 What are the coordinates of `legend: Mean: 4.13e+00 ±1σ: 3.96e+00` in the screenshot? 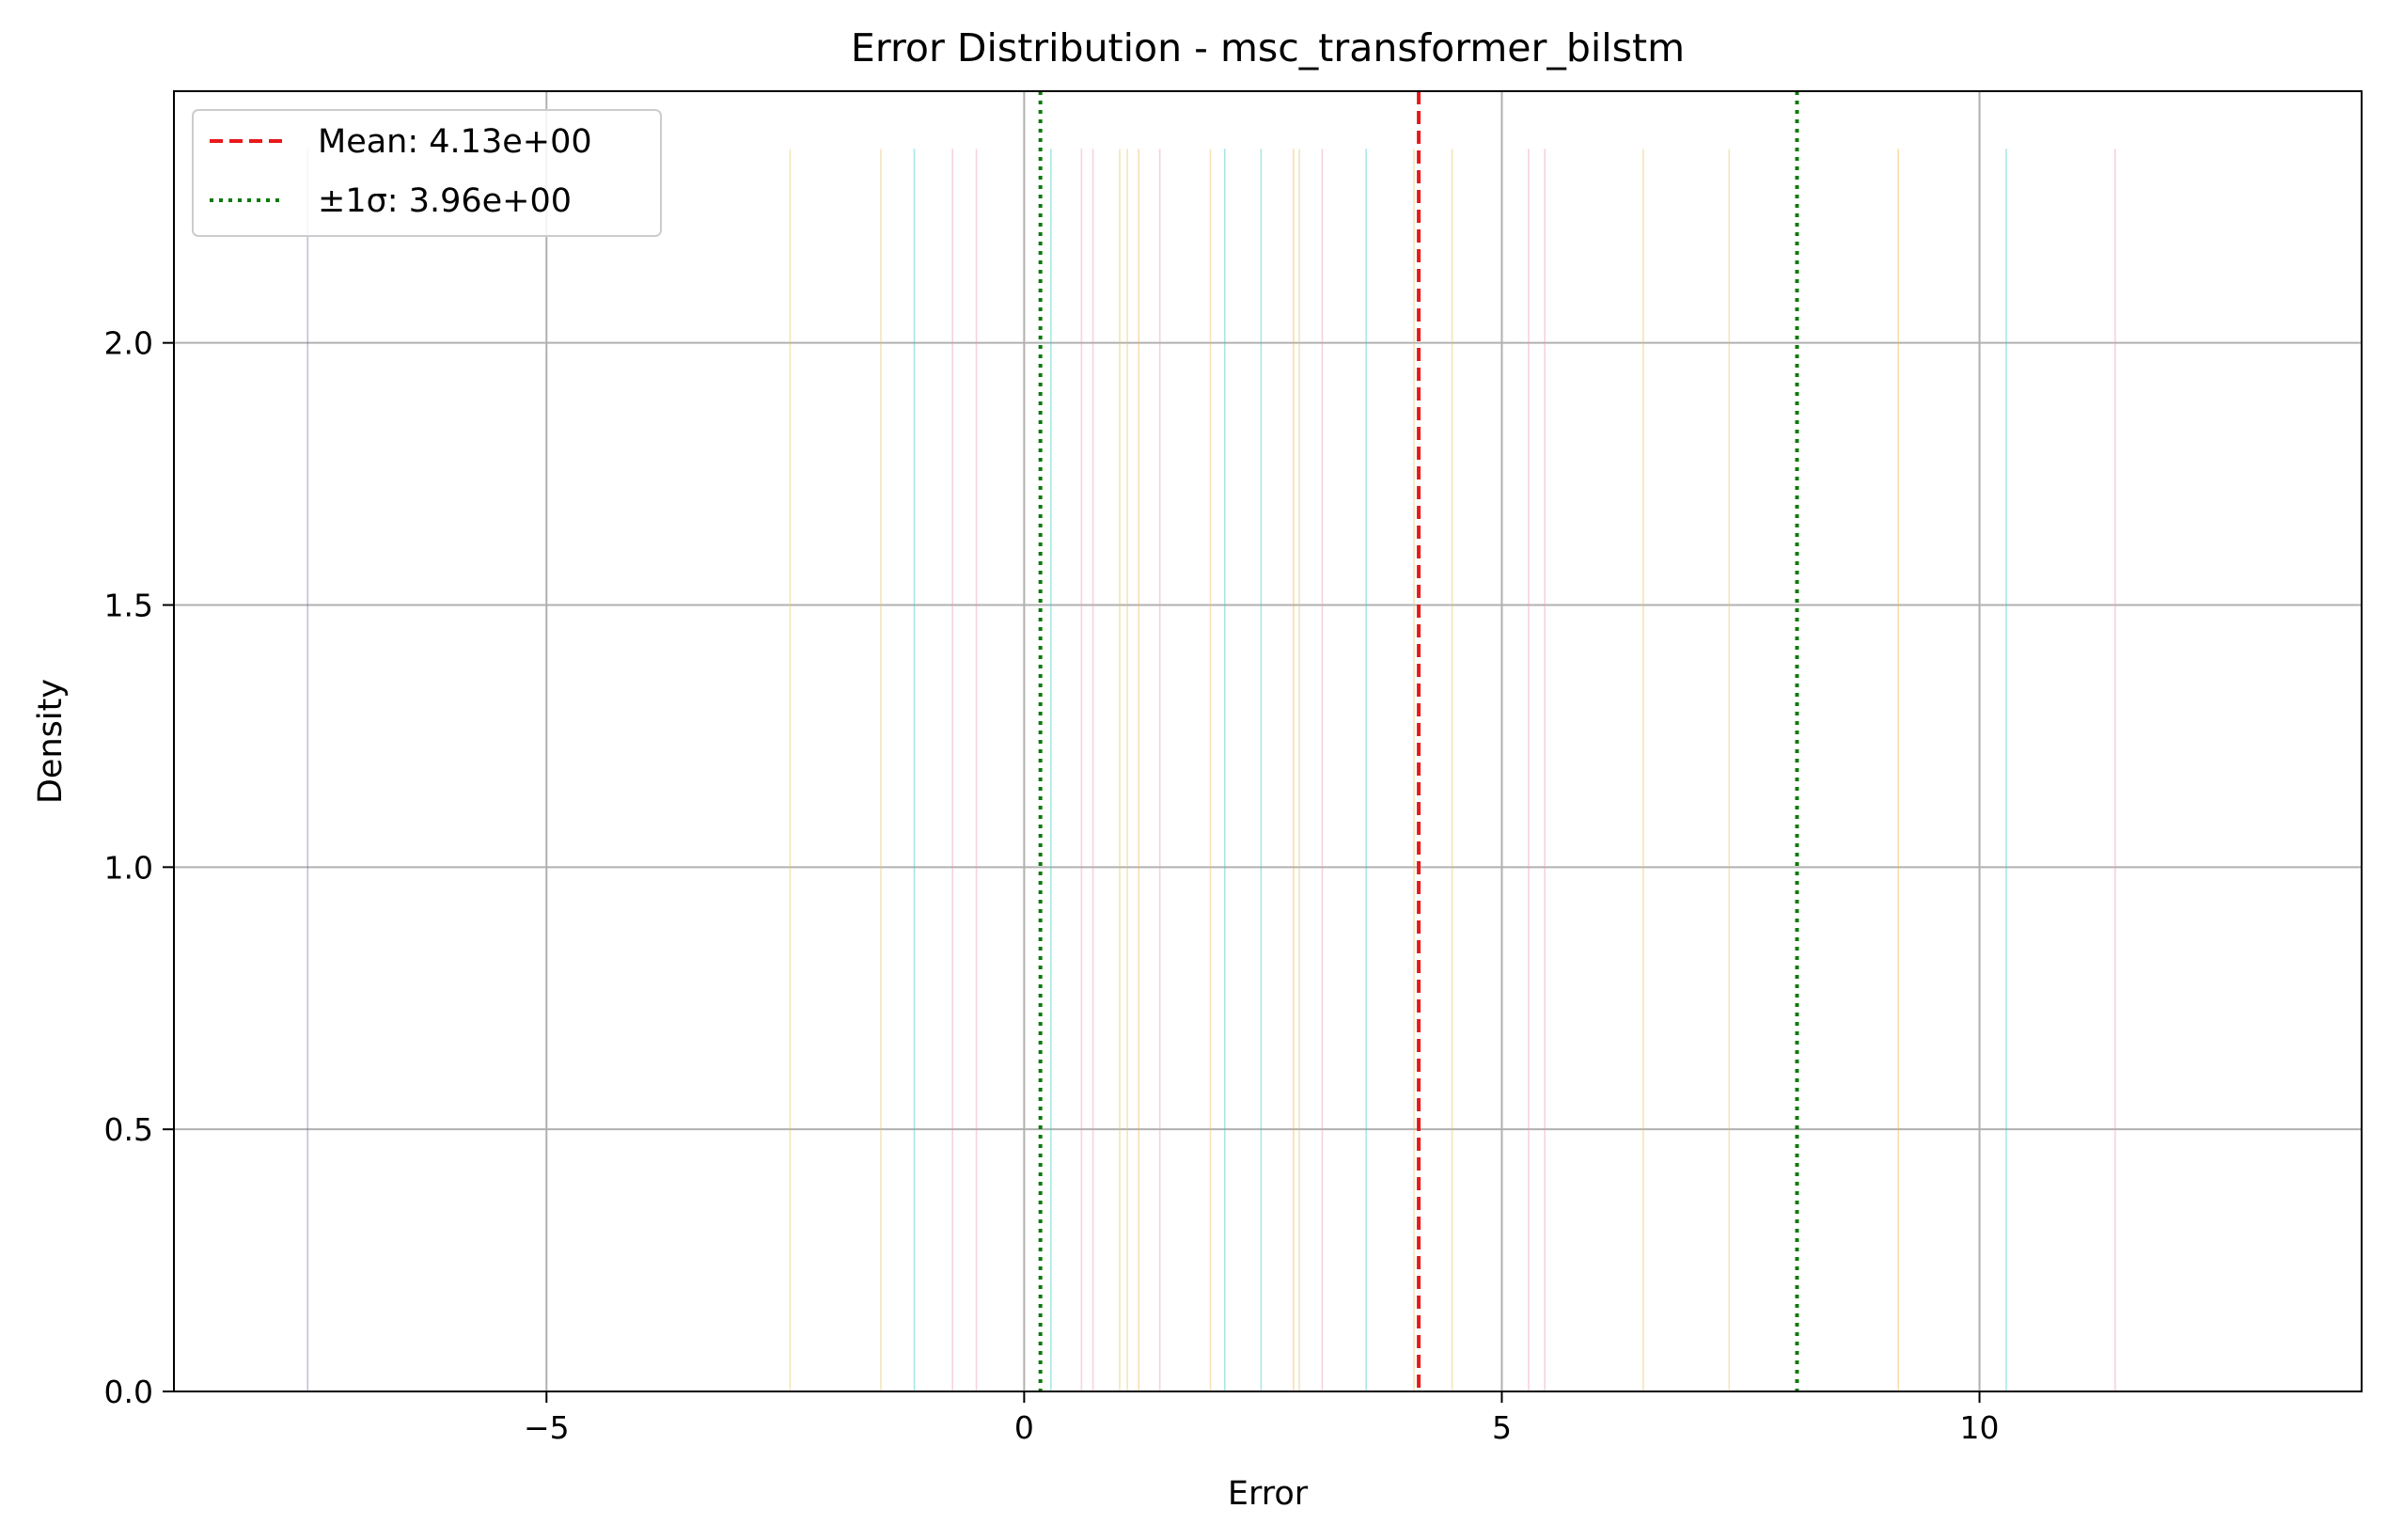 It's located at (427, 173).